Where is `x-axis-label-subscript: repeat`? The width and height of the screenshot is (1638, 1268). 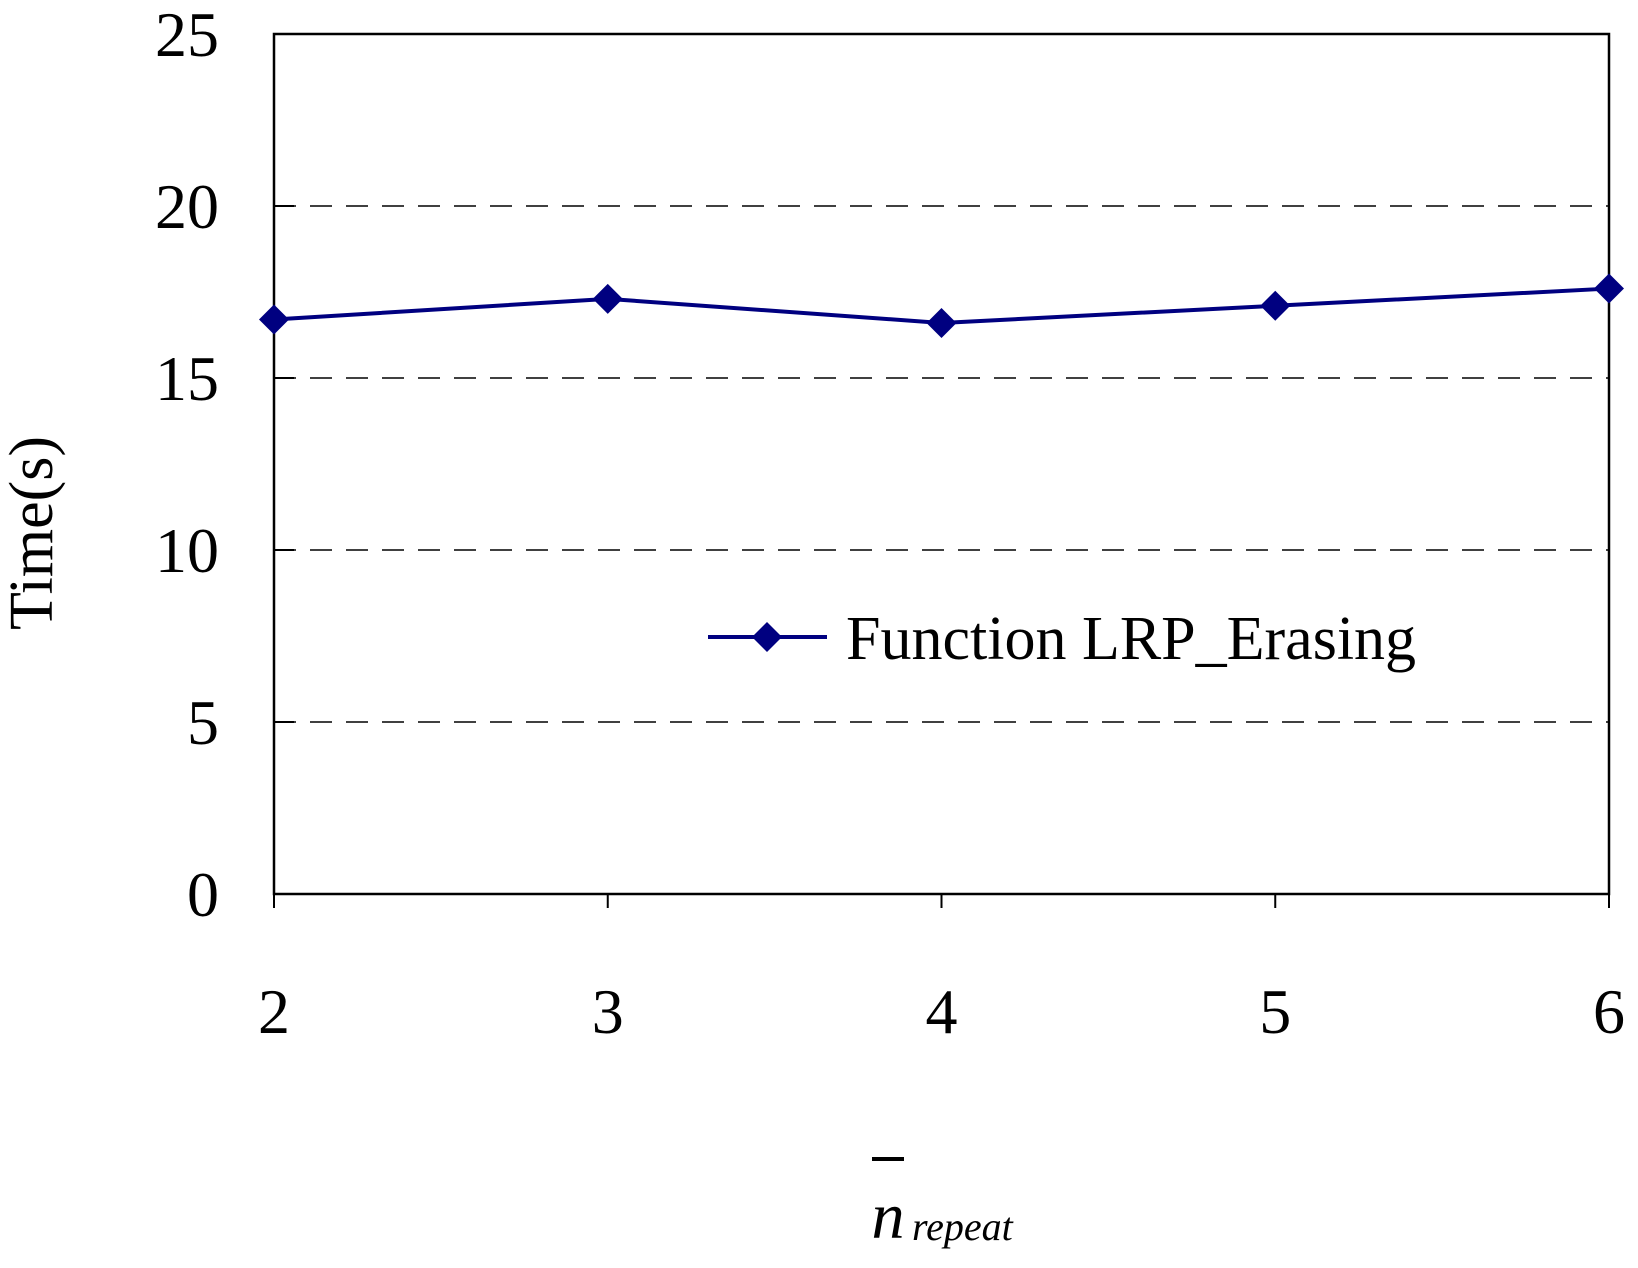 x-axis-label-subscript: repeat is located at coordinates (963, 1226).